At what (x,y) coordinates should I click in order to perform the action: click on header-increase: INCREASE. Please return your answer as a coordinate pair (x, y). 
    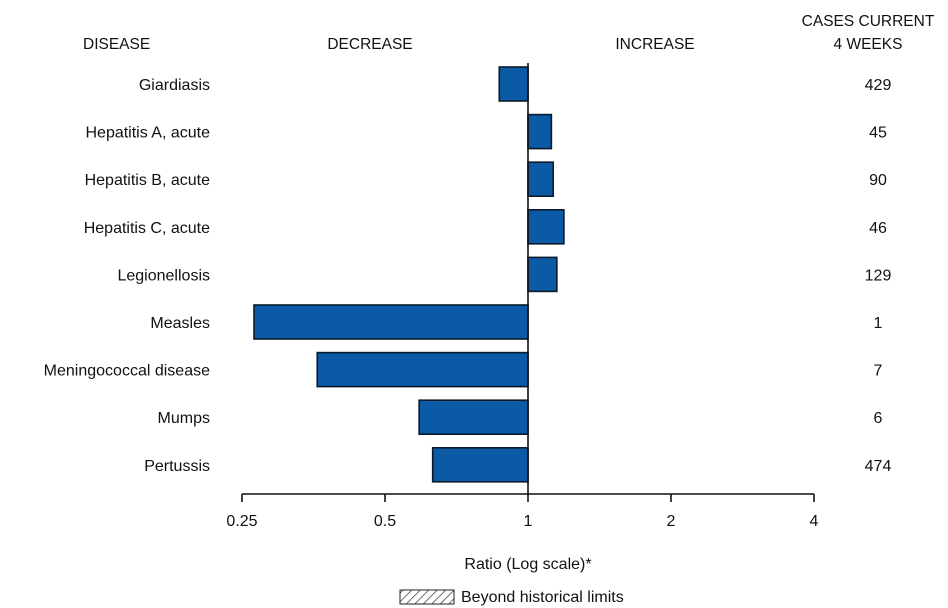
    Looking at the image, I should click on (654, 44).